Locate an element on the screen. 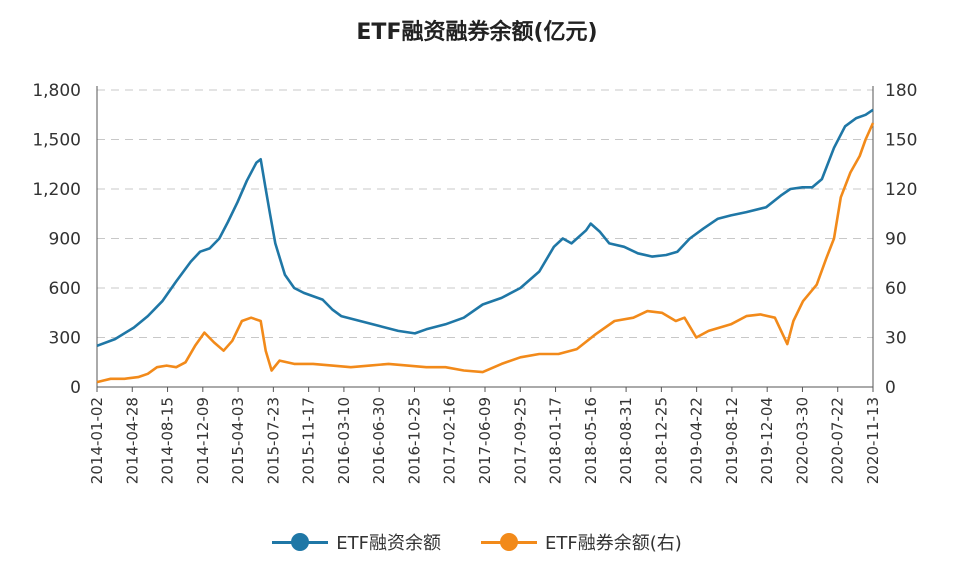  y-left-tick-label: 1,800 is located at coordinates (56, 91).